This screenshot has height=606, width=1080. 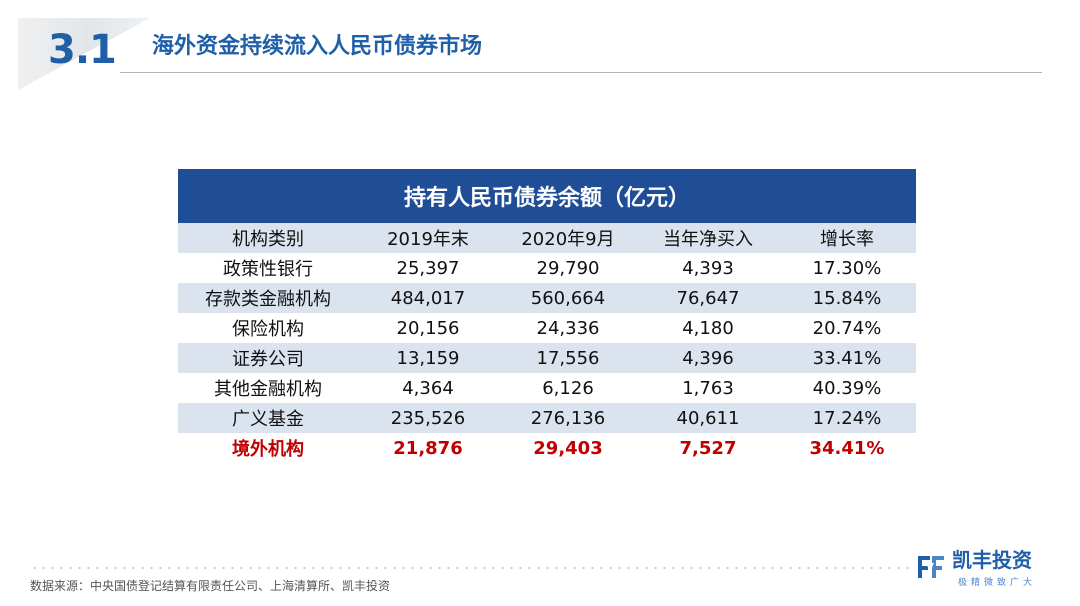 I want to click on growth-cell: 40.39%, so click(x=847, y=388).